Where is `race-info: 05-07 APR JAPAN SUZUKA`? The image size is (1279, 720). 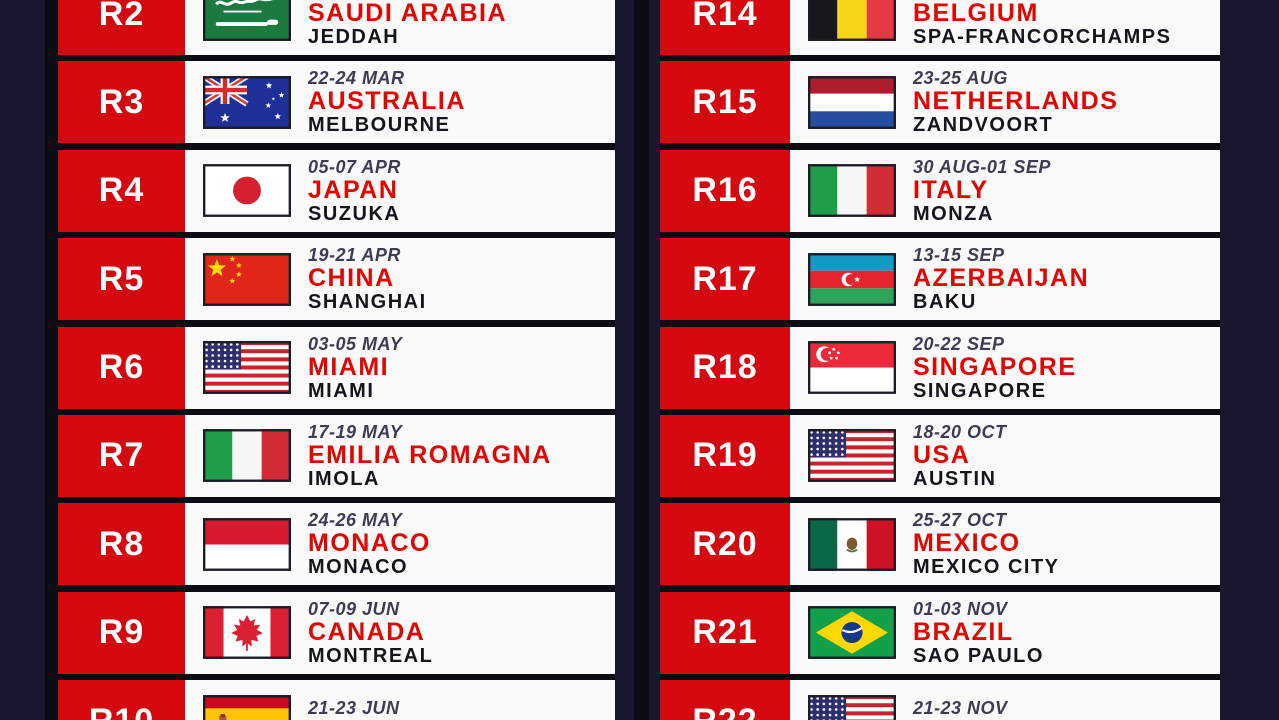
race-info: 05-07 APR JAPAN SUZUKA is located at coordinates (354, 191).